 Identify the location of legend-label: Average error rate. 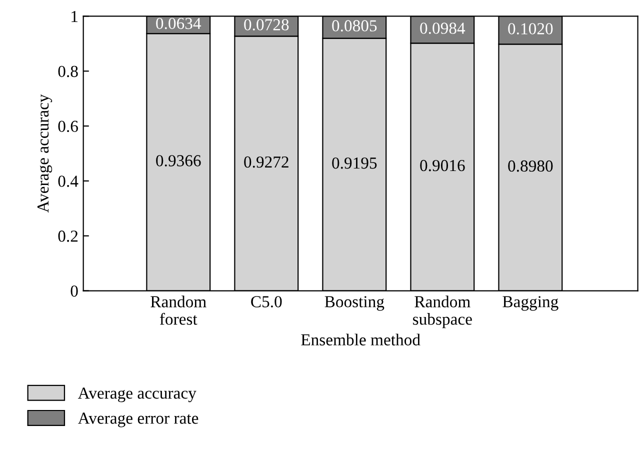
(138, 420).